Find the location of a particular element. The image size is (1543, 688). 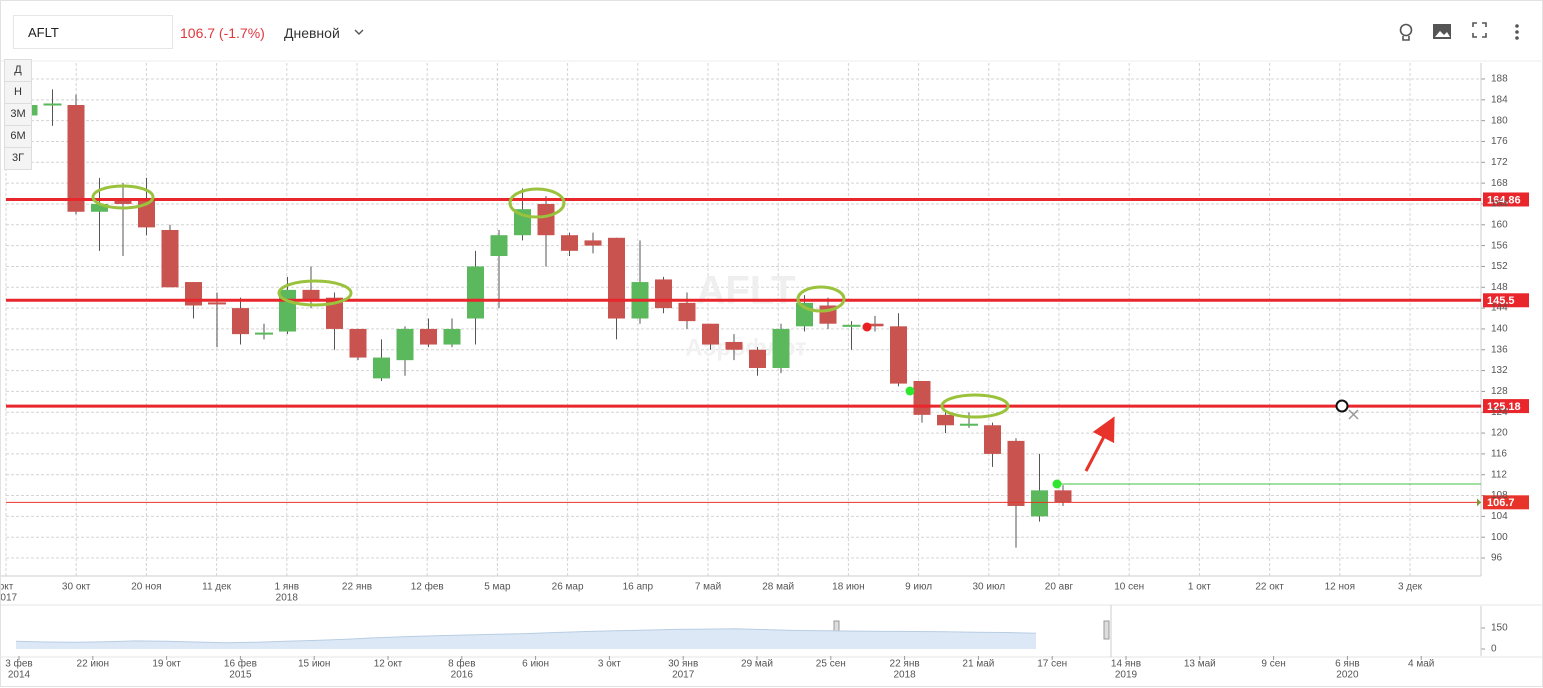

watermark: AFLT is located at coordinates (745, 291).